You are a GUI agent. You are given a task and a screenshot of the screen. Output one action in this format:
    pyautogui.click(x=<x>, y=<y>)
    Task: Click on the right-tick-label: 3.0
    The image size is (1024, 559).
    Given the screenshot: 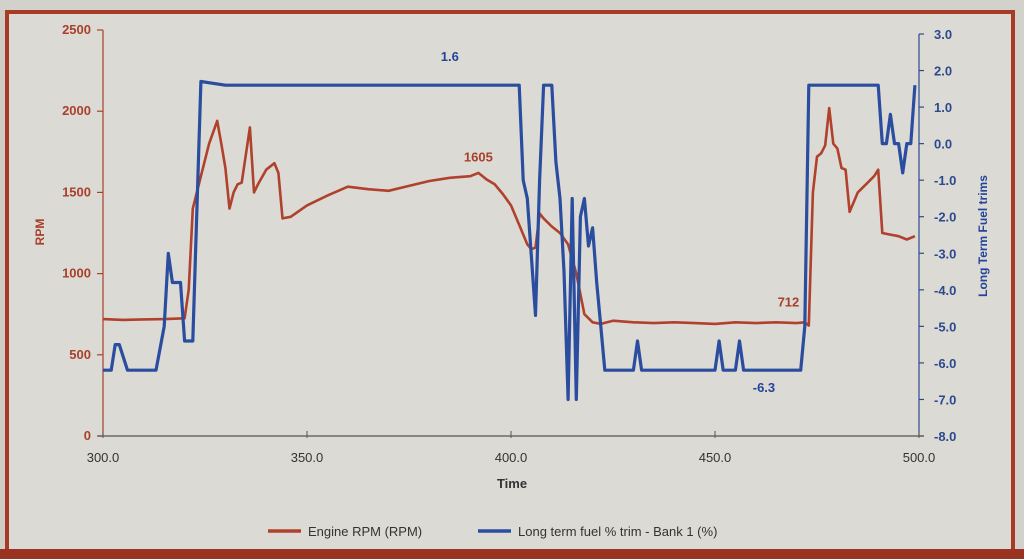 What is the action you would take?
    pyautogui.click(x=943, y=34)
    